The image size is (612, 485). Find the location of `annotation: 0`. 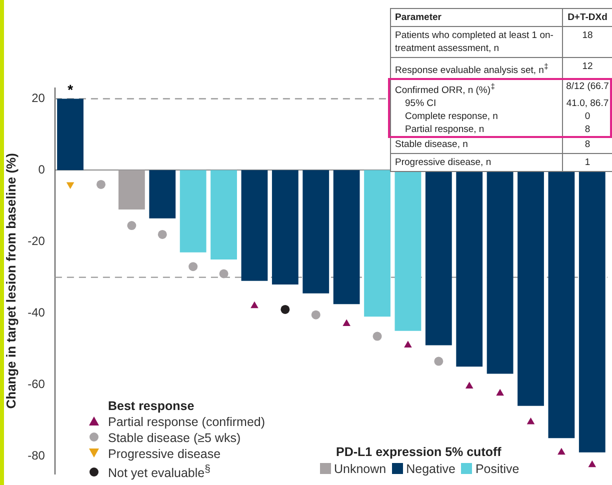

annotation: 0 is located at coordinates (587, 117).